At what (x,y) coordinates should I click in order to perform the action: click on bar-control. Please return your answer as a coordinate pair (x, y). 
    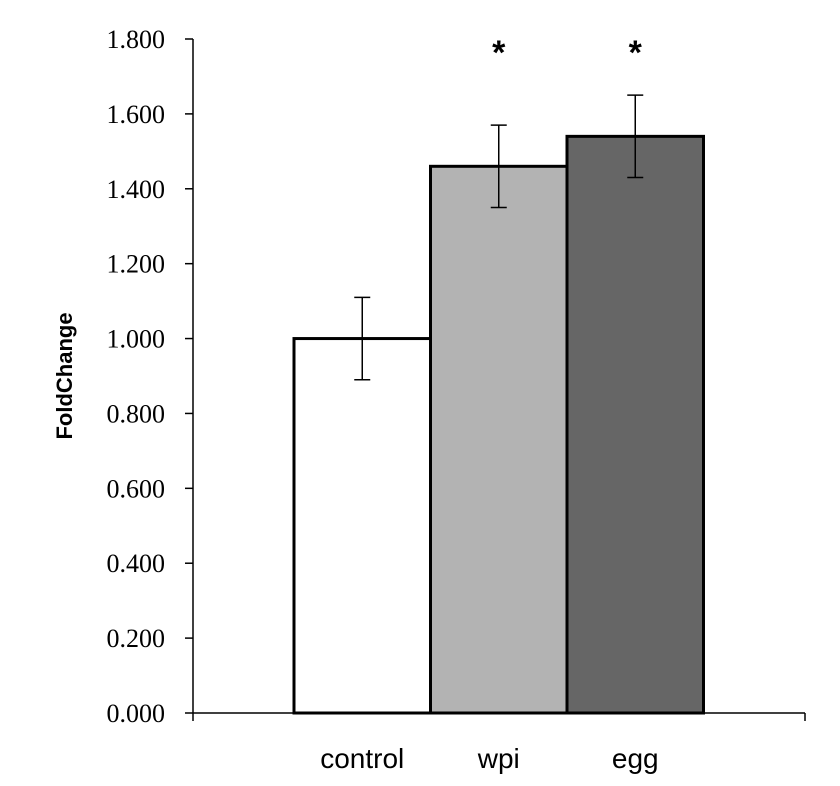
    Looking at the image, I should click on (362, 526).